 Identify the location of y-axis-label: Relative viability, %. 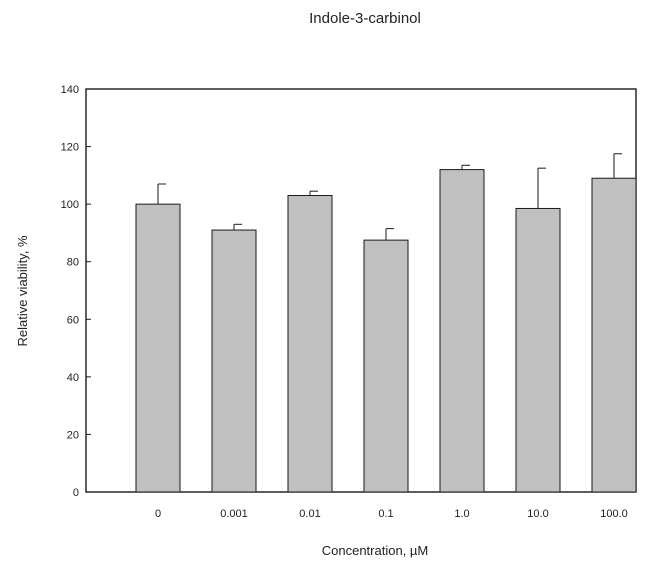
(22, 290).